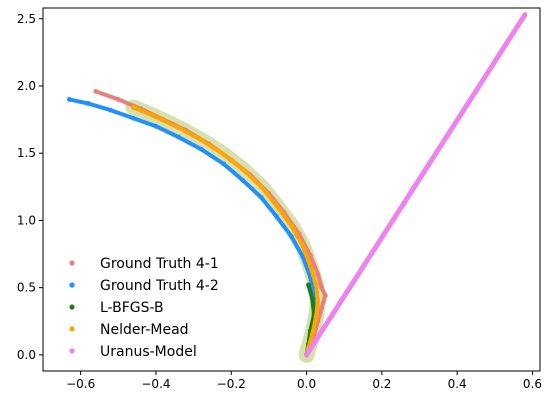  Describe the element at coordinates (26, 355) in the screenshot. I see `y-tick-label: 0.0` at that location.